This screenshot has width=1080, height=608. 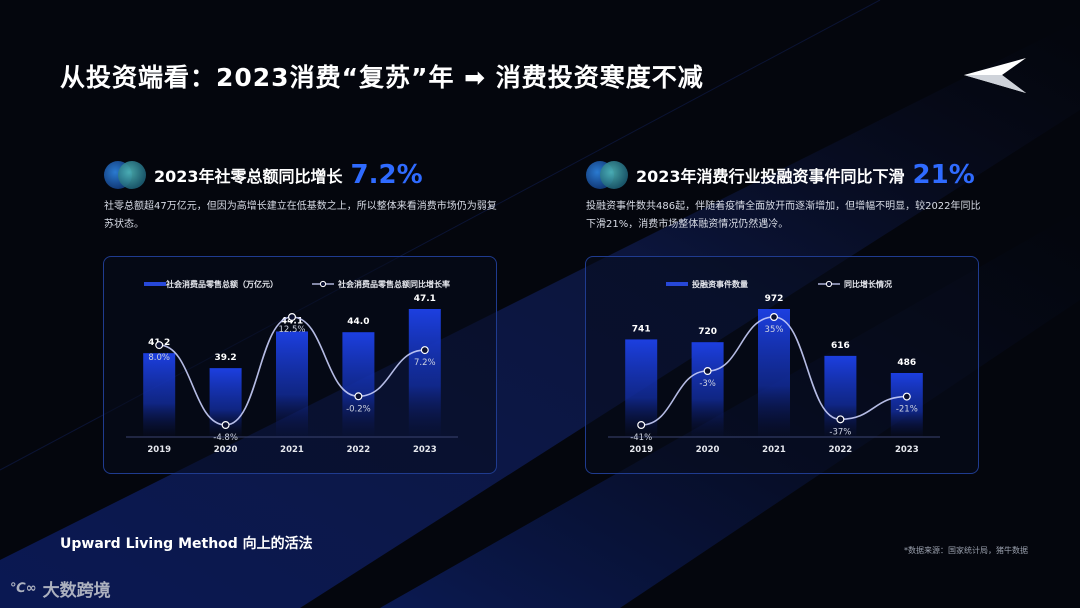 What do you see at coordinates (906, 363) in the screenshot?
I see `bar-value-label: 486` at bounding box center [906, 363].